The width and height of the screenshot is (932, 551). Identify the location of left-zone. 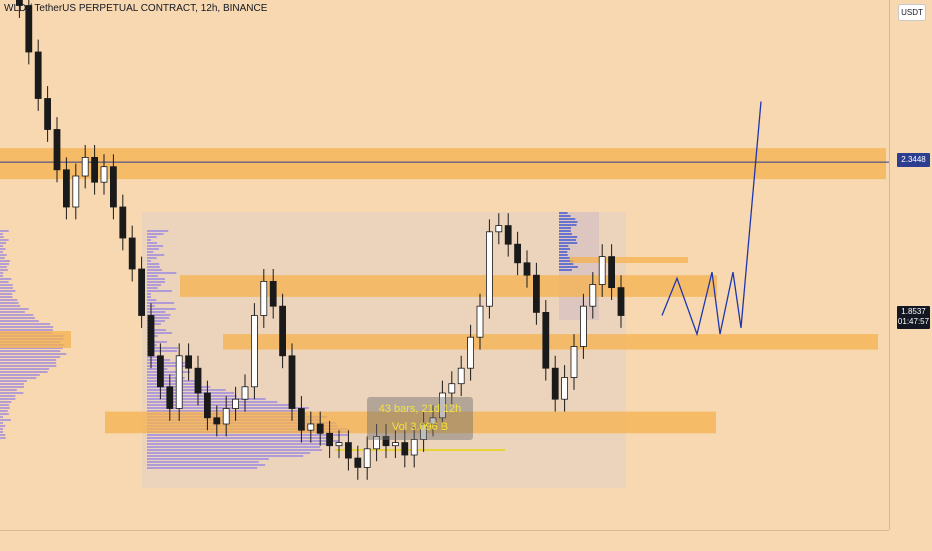
(35, 339).